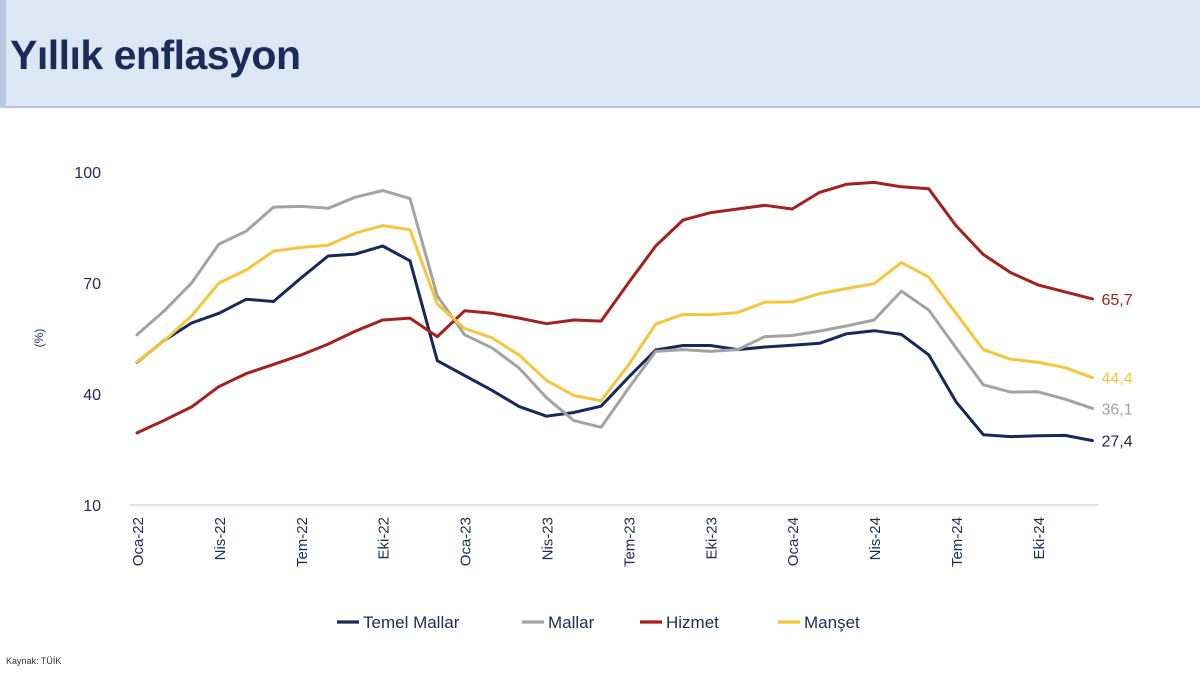 The image size is (1200, 675). I want to click on x-tick-label: Eki-23, so click(711, 538).